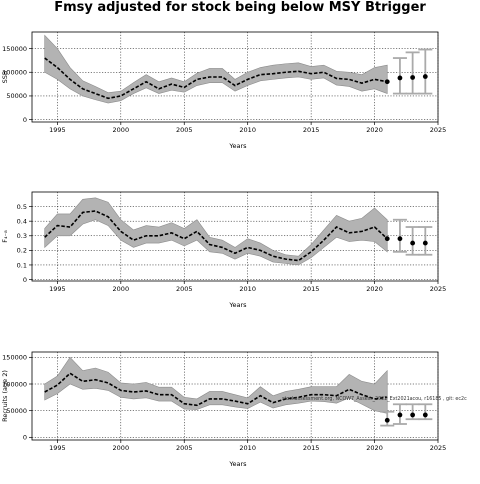 This screenshot has width=480, height=484. What do you see at coordinates (22, 251) in the screenshot?
I see `y-tick-label: 0.2` at bounding box center [22, 251].